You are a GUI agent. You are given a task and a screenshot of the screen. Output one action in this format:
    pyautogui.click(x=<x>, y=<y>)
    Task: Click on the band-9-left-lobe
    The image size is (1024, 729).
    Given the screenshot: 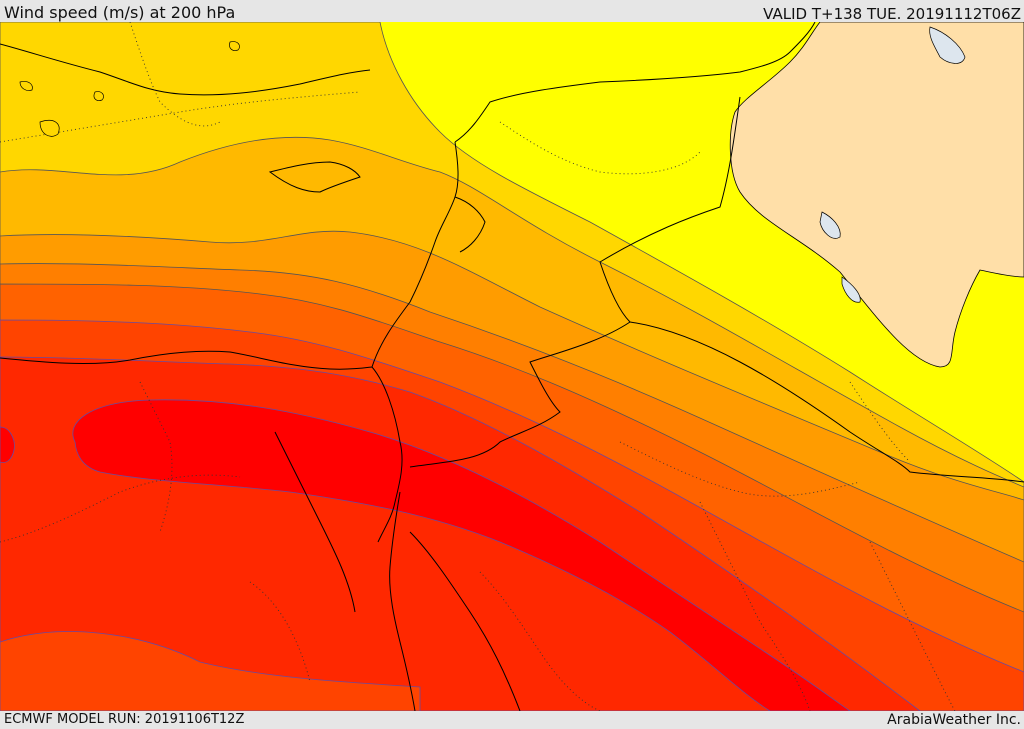 What is the action you would take?
    pyautogui.click(x=7, y=444)
    